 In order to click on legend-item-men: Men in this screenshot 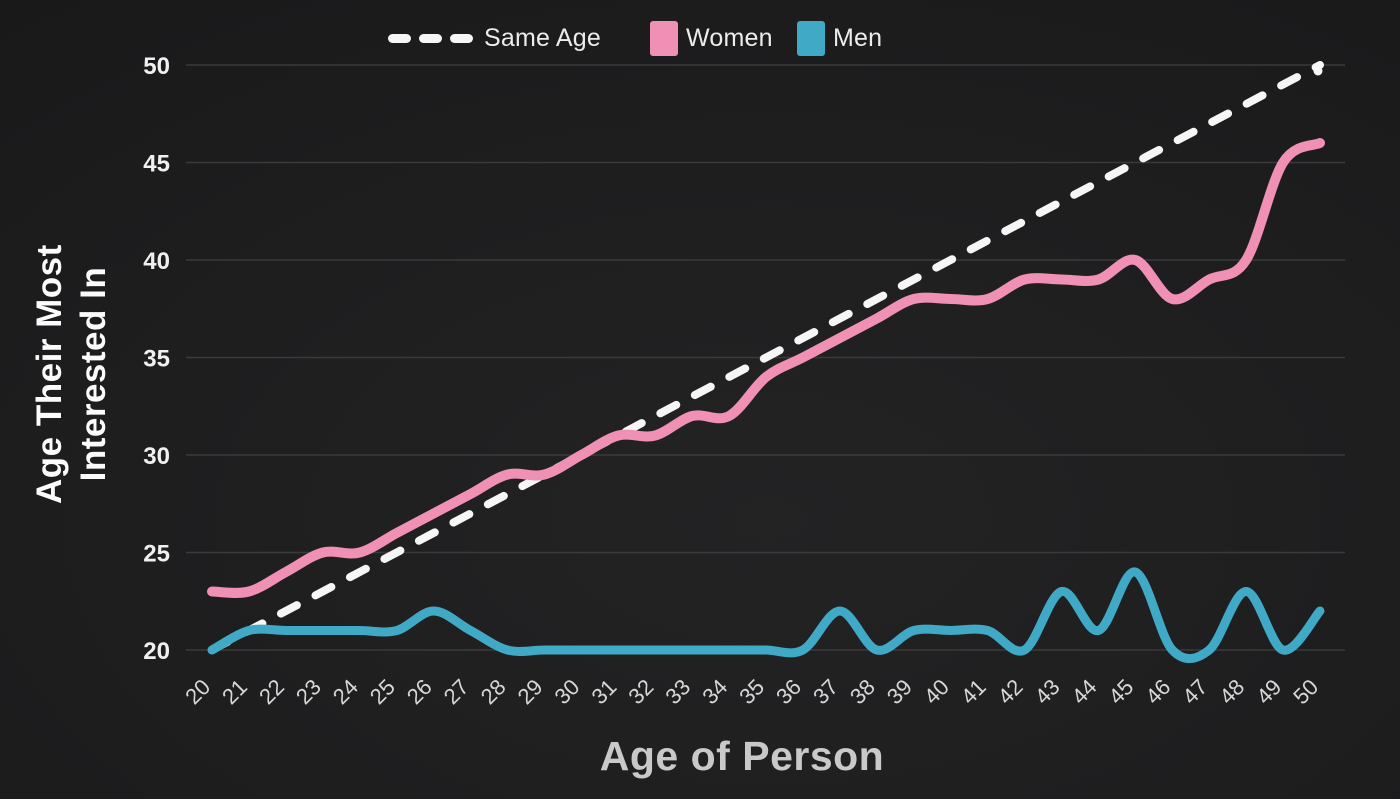, I will do `click(839, 38)`.